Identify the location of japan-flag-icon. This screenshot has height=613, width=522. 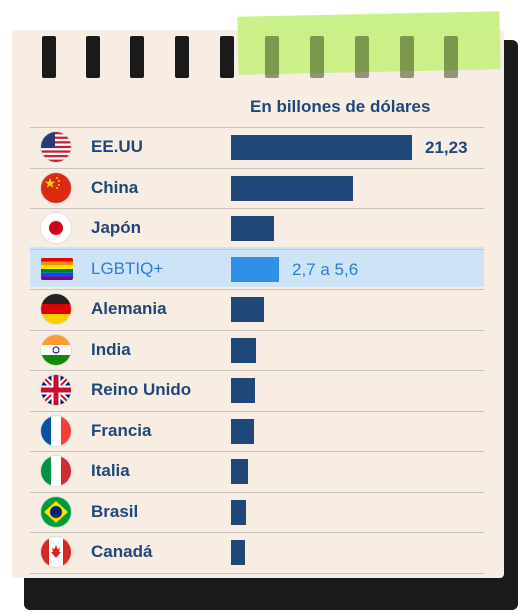
(56, 228).